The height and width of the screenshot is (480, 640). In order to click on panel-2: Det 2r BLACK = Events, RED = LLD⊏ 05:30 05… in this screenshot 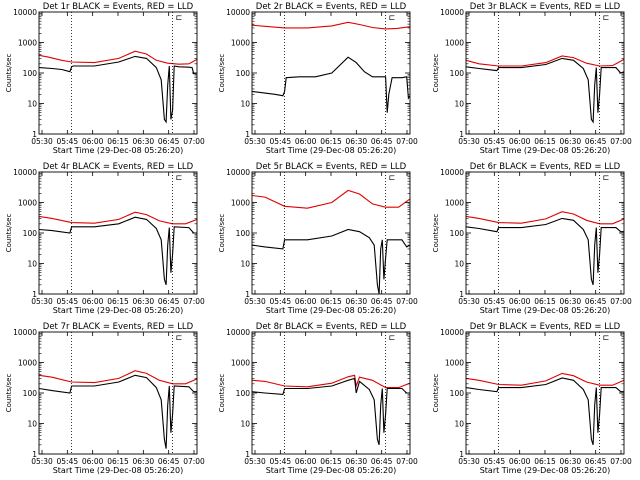, I will do `click(318, 78)`.